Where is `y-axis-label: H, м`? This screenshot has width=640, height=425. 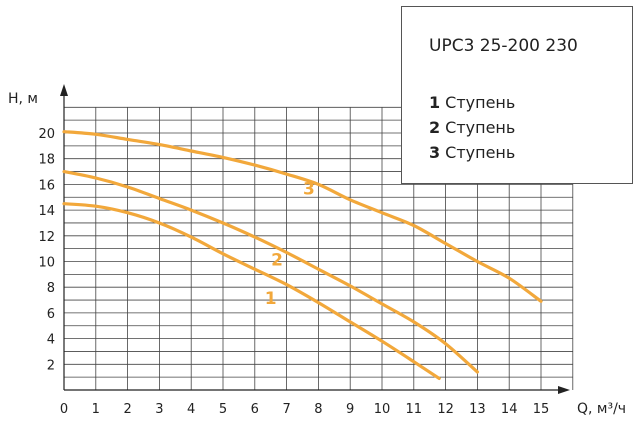 y-axis-label: H, м is located at coordinates (23, 99).